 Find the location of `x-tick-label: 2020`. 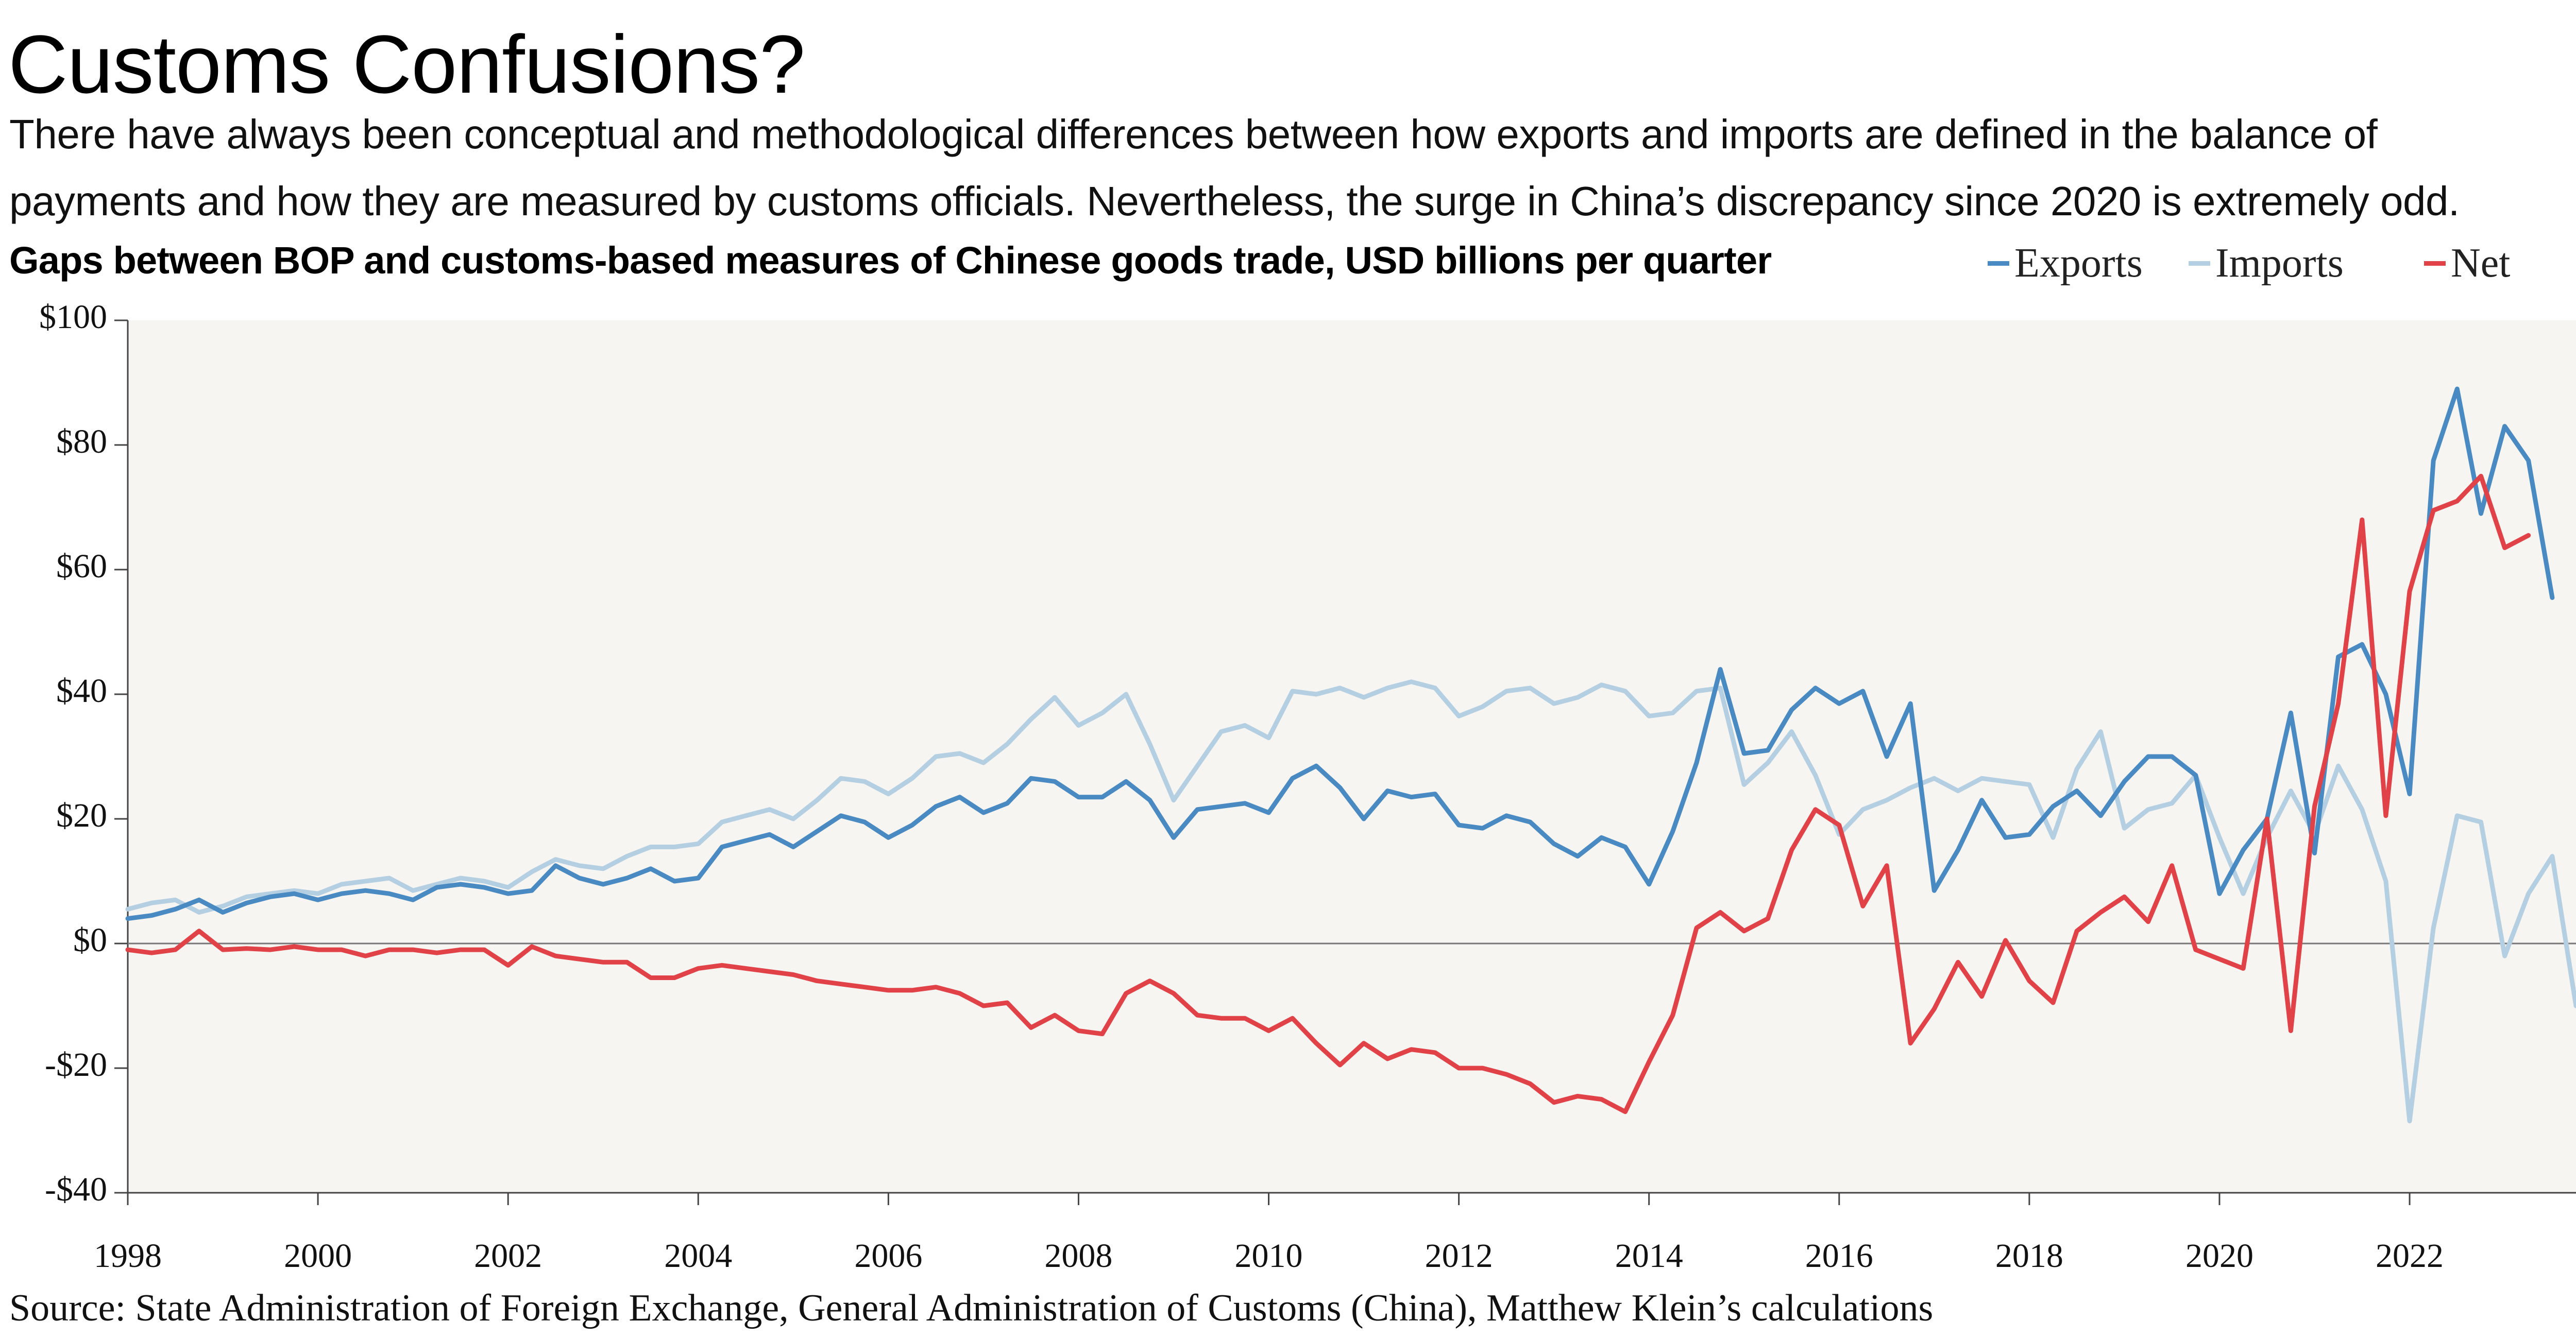

x-tick-label: 2020 is located at coordinates (2219, 1256).